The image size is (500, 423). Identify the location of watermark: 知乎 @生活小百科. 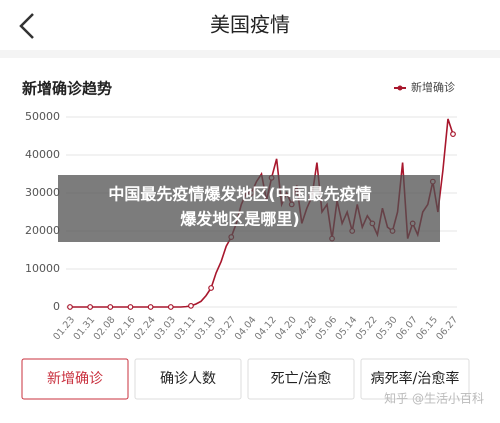
(434, 399).